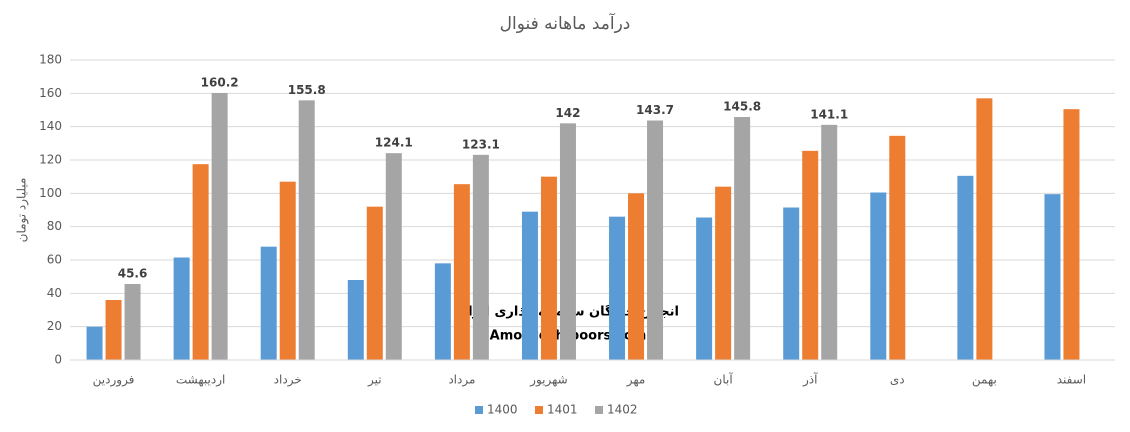 This screenshot has height=432, width=1130. What do you see at coordinates (114, 380) in the screenshot?
I see `x-tick-label: فروردین` at bounding box center [114, 380].